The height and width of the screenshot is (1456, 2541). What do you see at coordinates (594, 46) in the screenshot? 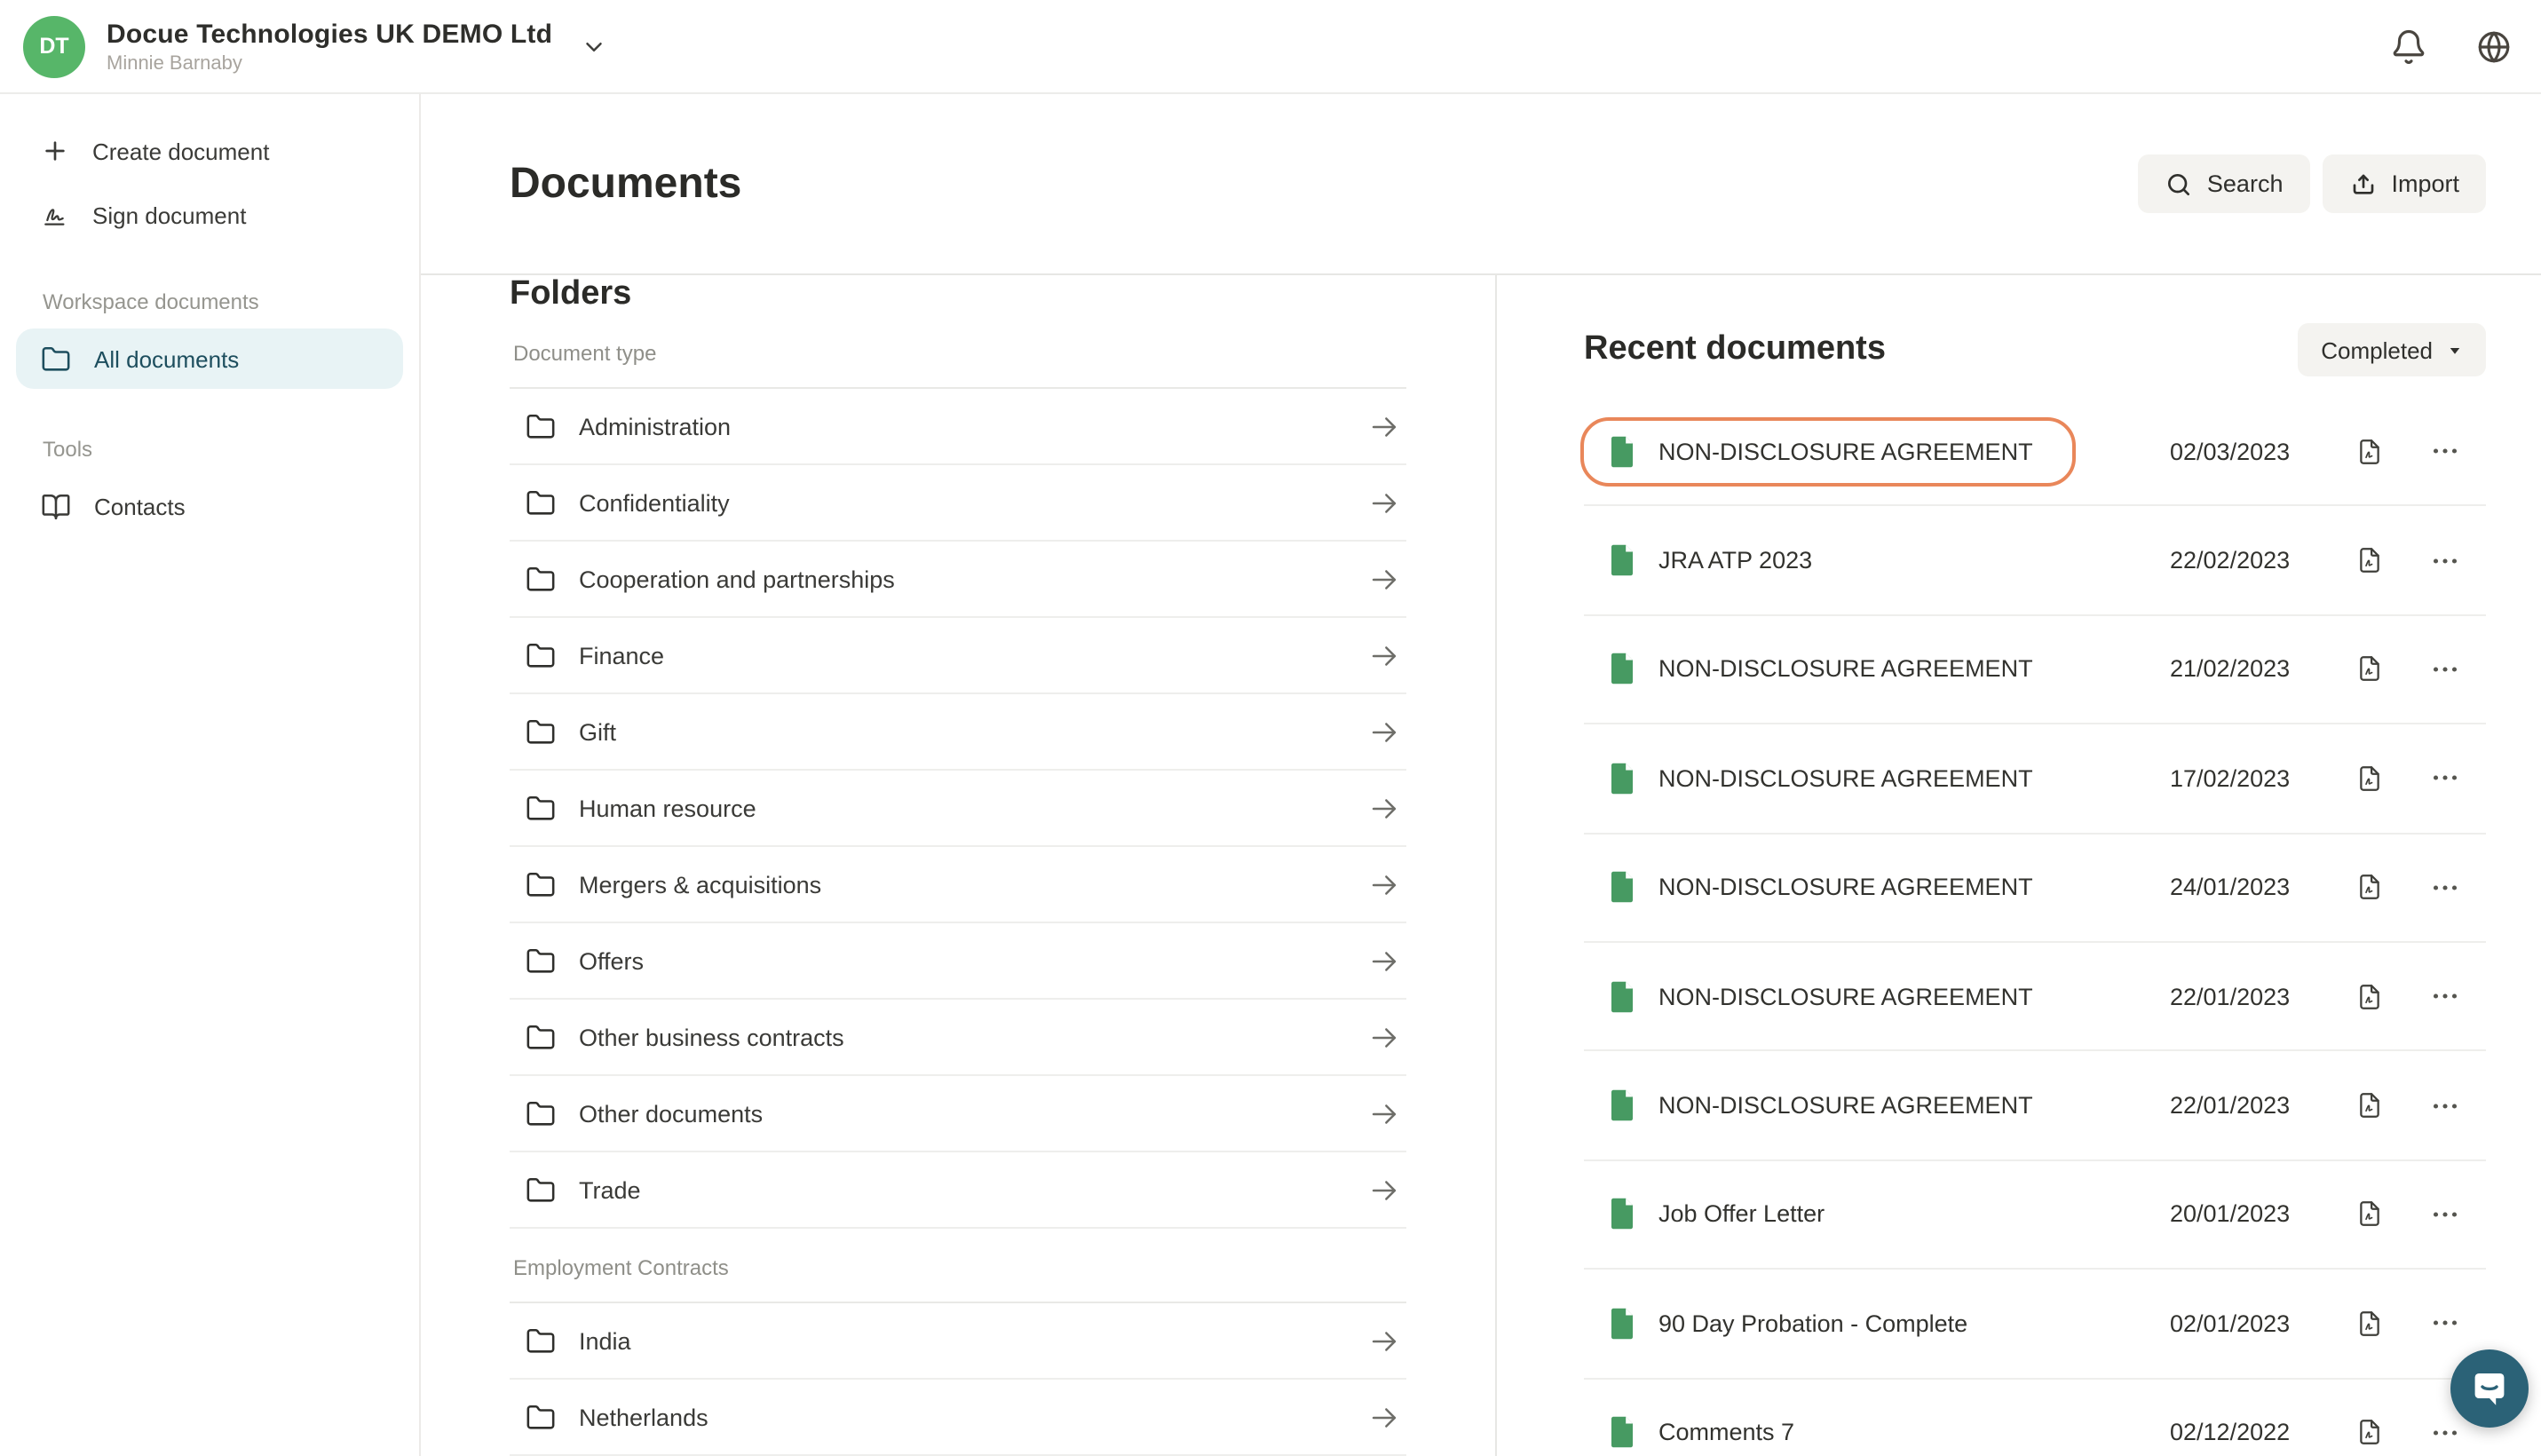
I see `chevron-down-icon` at bounding box center [594, 46].